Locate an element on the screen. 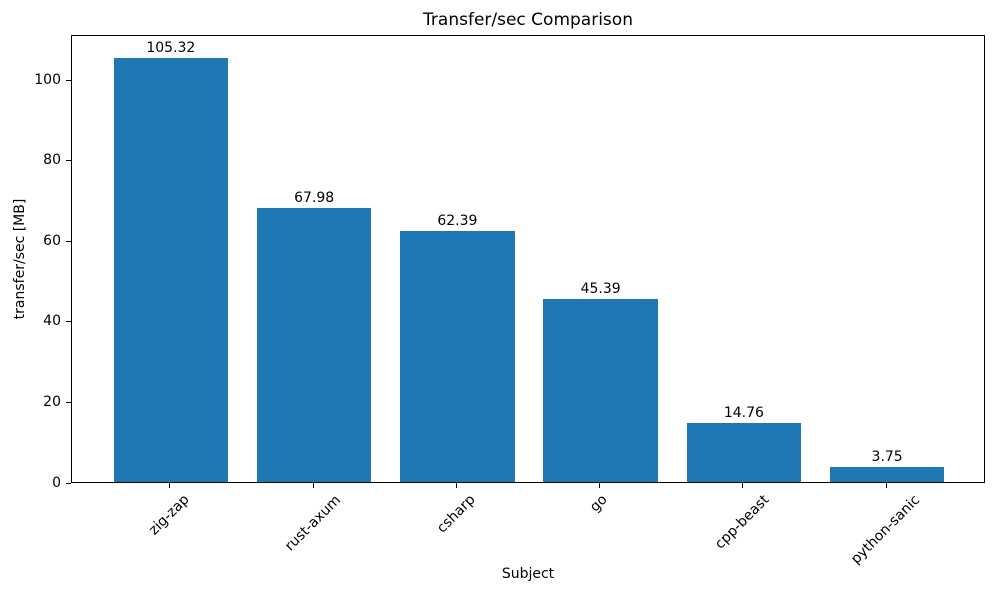  bar-python-sanic is located at coordinates (887, 474).